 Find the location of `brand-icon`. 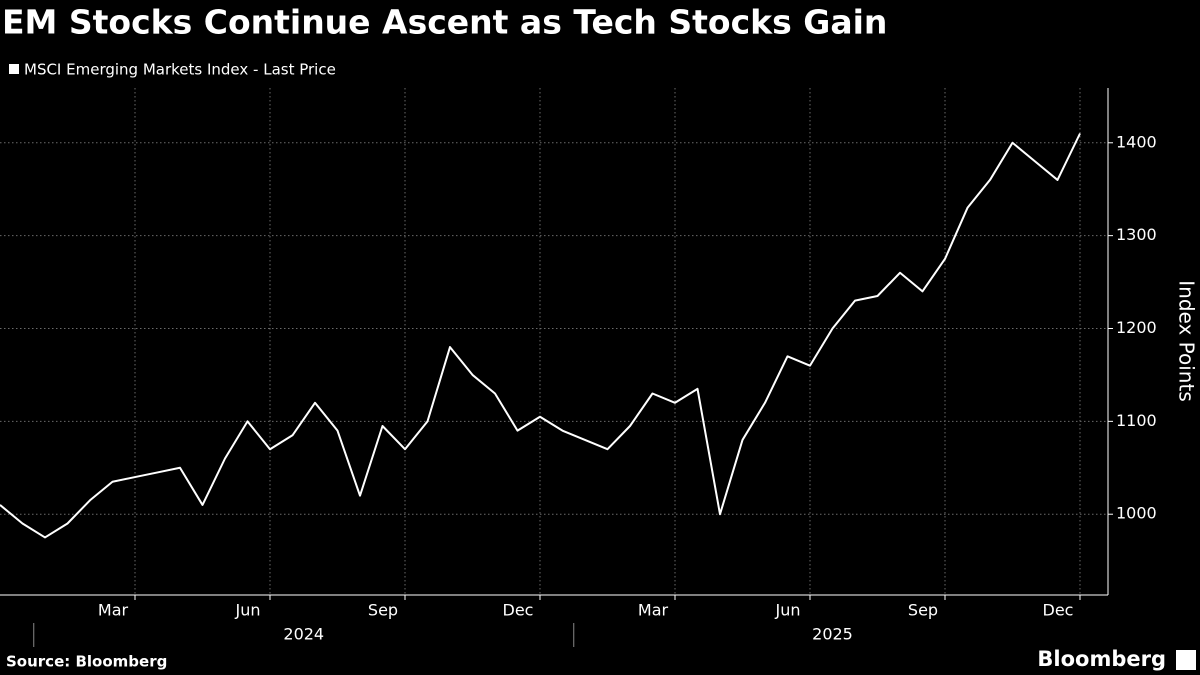

brand-icon is located at coordinates (1186, 660).